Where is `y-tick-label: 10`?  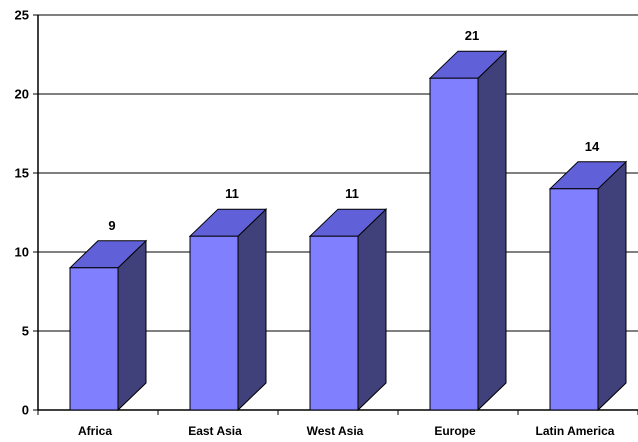 y-tick-label: 10 is located at coordinates (22, 252).